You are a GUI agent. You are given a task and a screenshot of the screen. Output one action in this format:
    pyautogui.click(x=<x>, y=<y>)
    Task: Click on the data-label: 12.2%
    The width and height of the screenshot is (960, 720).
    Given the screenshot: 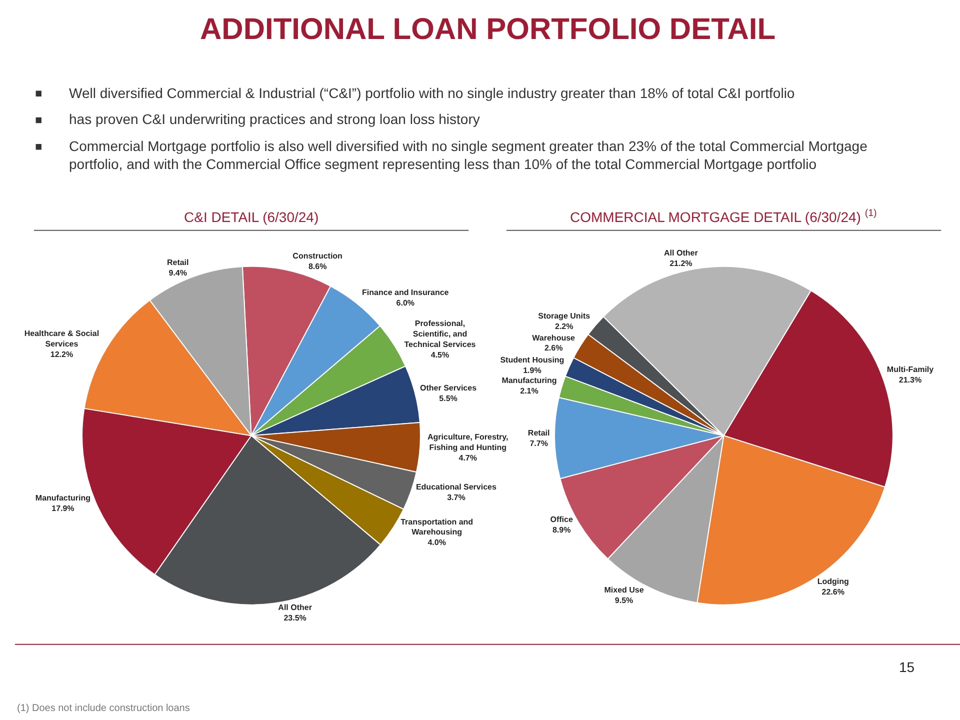 What is the action you would take?
    pyautogui.click(x=62, y=354)
    